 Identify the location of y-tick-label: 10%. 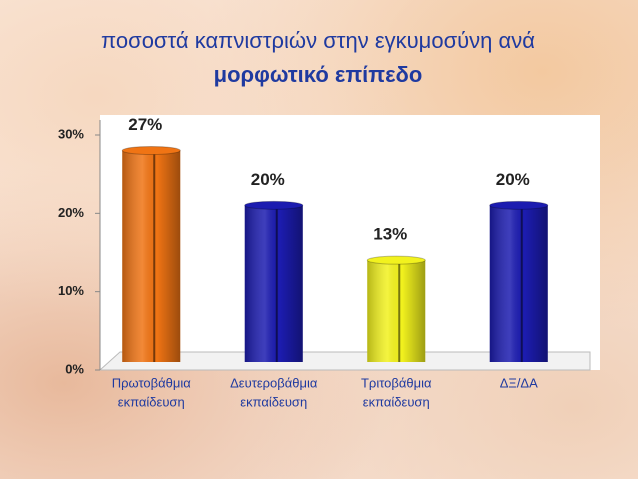
(71, 290).